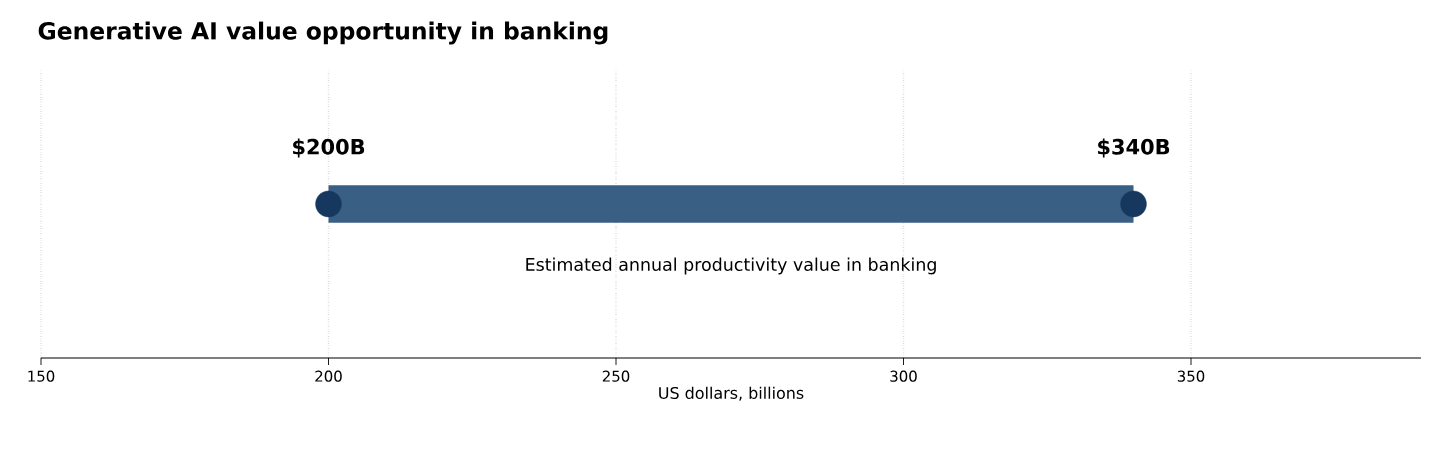 Image resolution: width=1445 pixels, height=461 pixels. What do you see at coordinates (731, 266) in the screenshot?
I see `annotation: Estimated annual productivity value in banking` at bounding box center [731, 266].